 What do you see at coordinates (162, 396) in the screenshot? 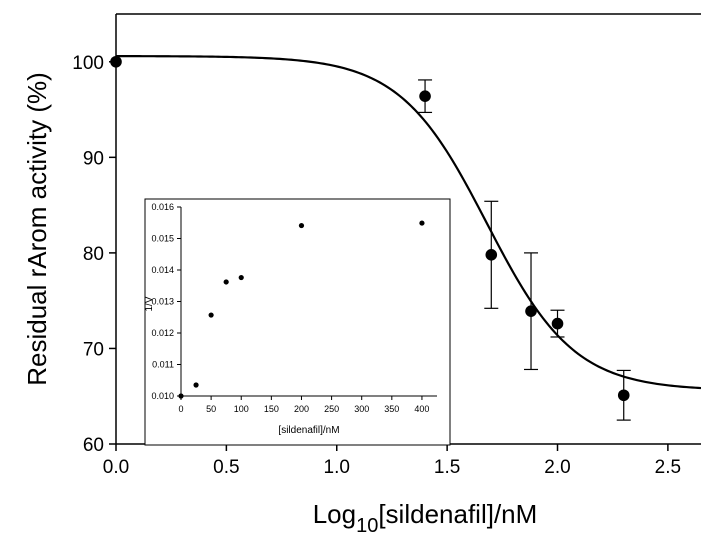
I see `inset-y-tick-label: 0.010` at bounding box center [162, 396].